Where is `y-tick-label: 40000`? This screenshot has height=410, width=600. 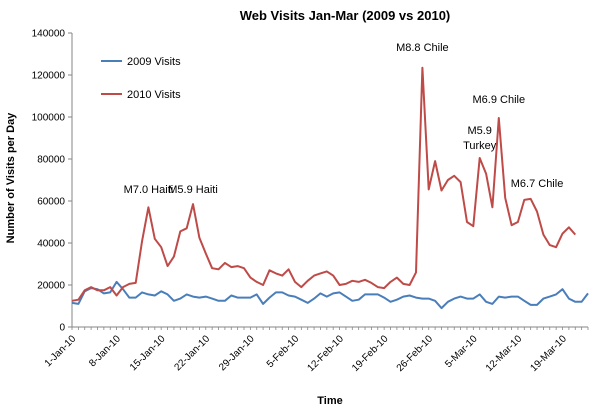 y-tick-label: 40000 is located at coordinates (51, 244).